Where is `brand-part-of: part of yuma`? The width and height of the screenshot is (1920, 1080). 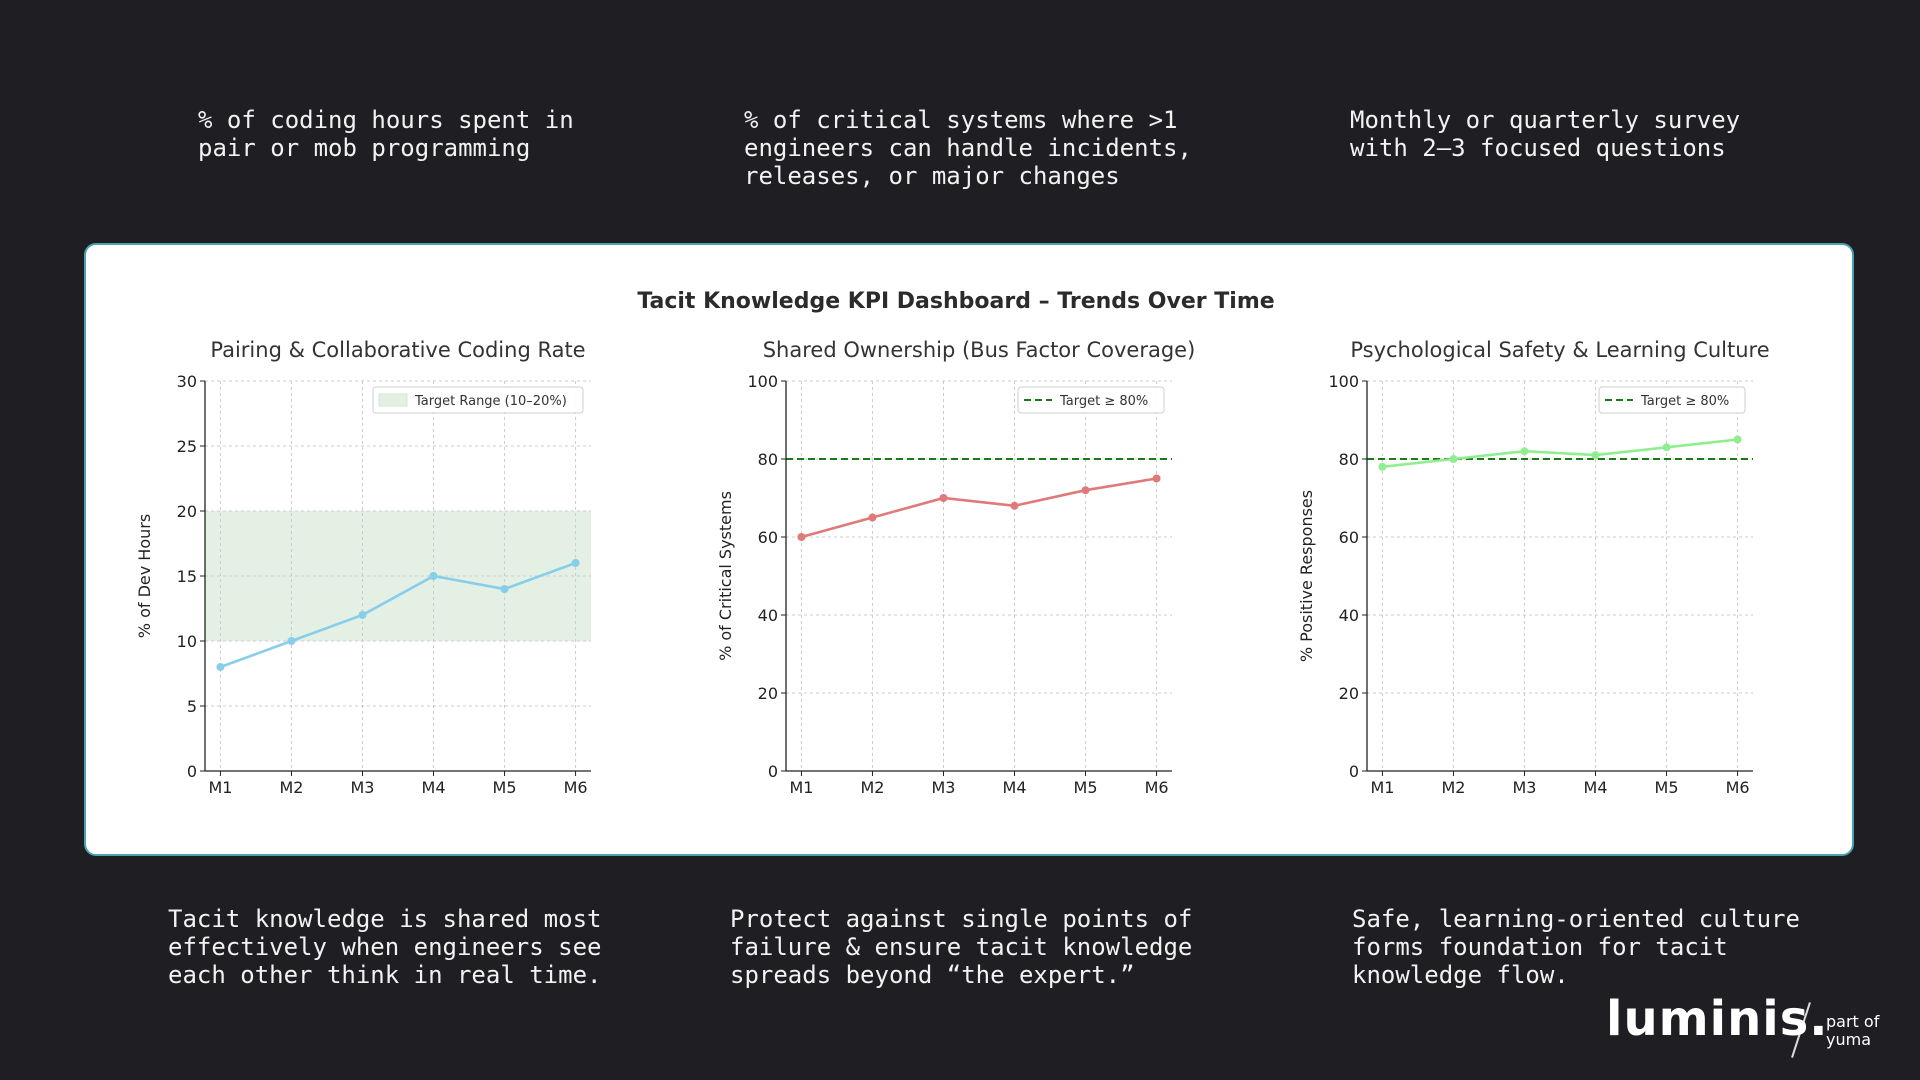 brand-part-of: part of yuma is located at coordinates (1853, 1030).